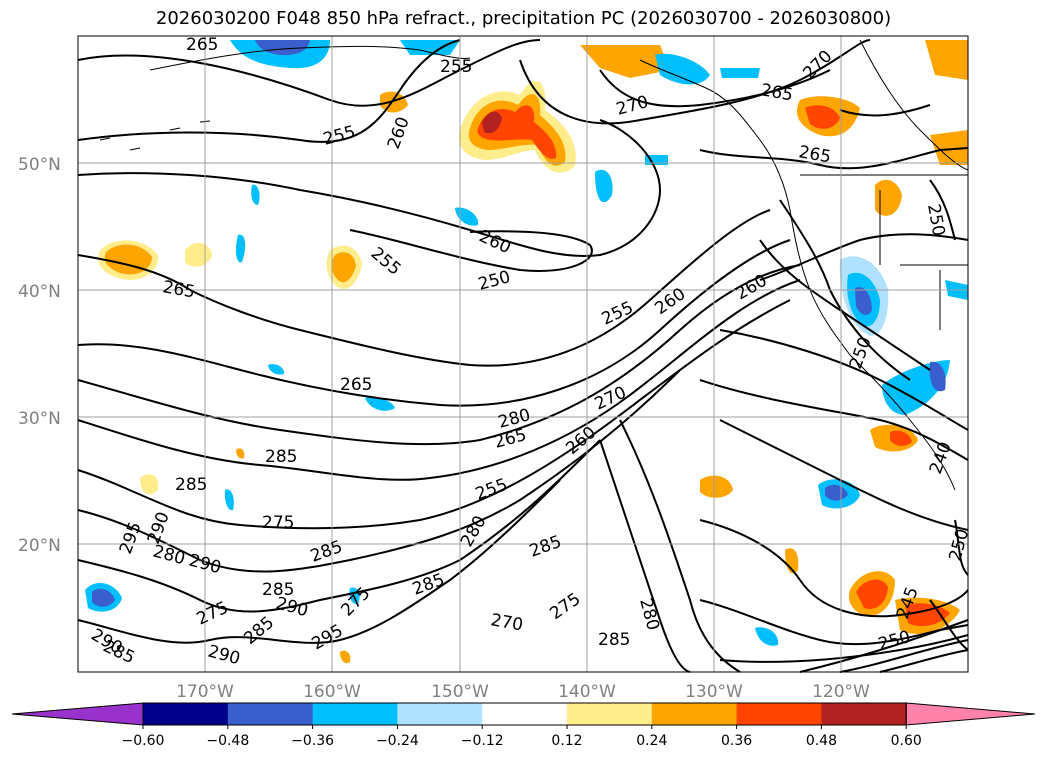 The height and width of the screenshot is (765, 1047). I want to click on lon-label: 150°W, so click(460, 692).